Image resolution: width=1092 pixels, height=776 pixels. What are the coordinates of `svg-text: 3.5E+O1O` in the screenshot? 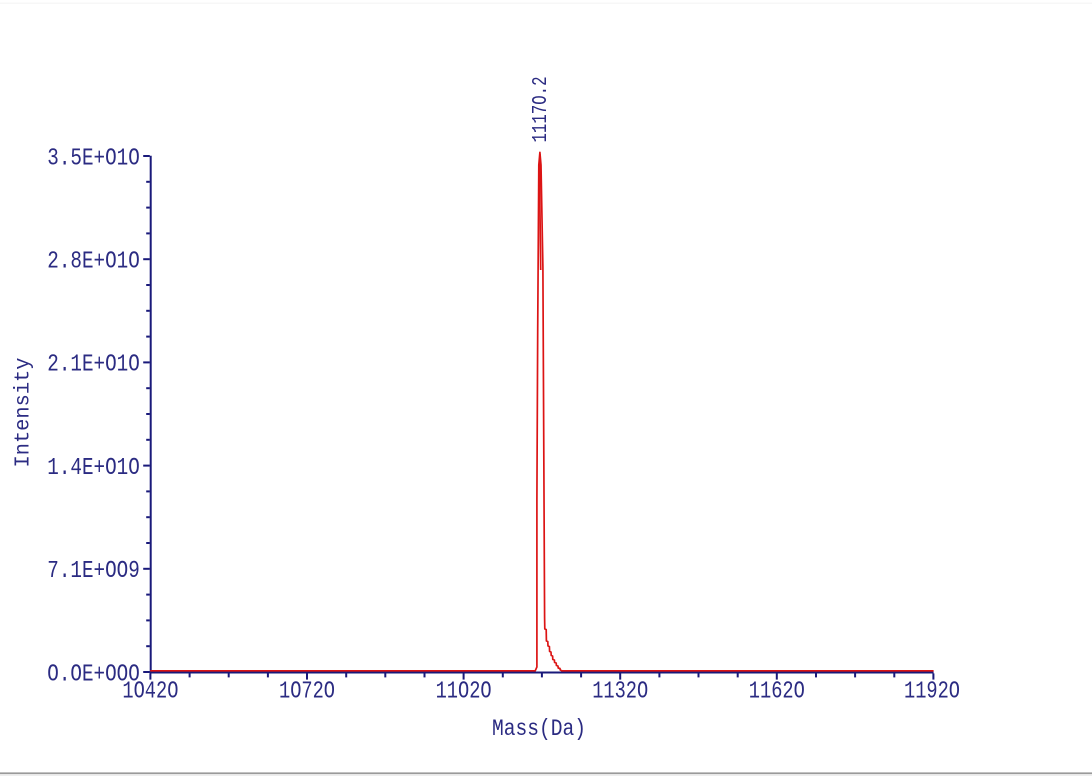 It's located at (93, 158).